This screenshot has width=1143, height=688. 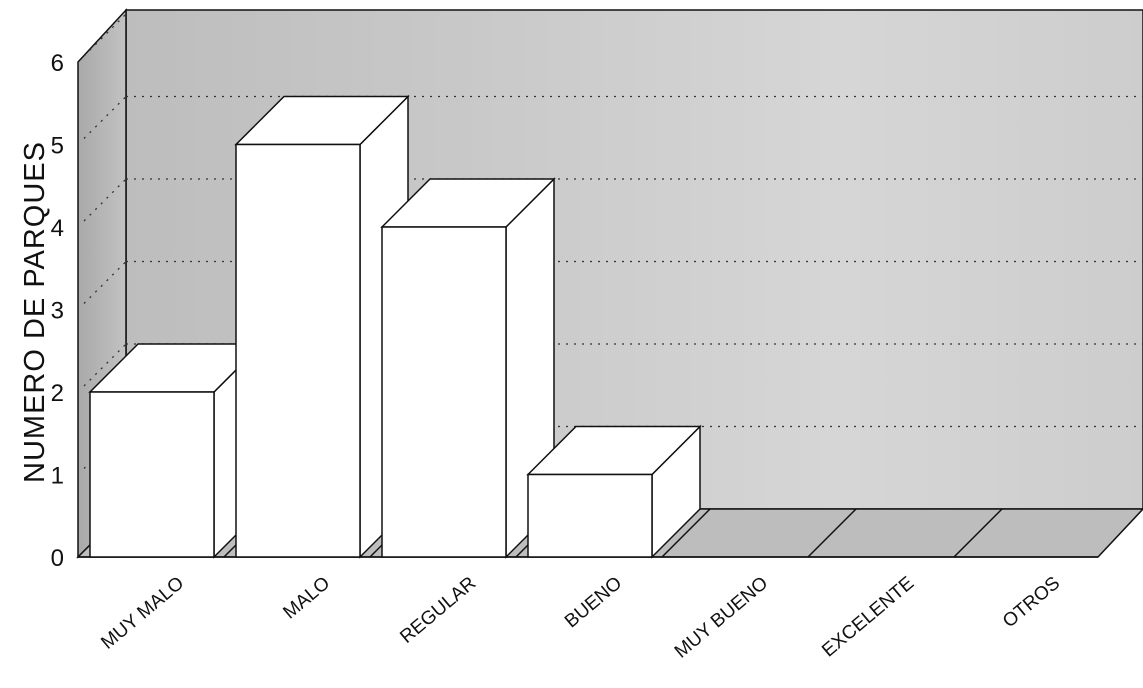 I want to click on x-tick-label: MUY MALO, so click(x=142, y=613).